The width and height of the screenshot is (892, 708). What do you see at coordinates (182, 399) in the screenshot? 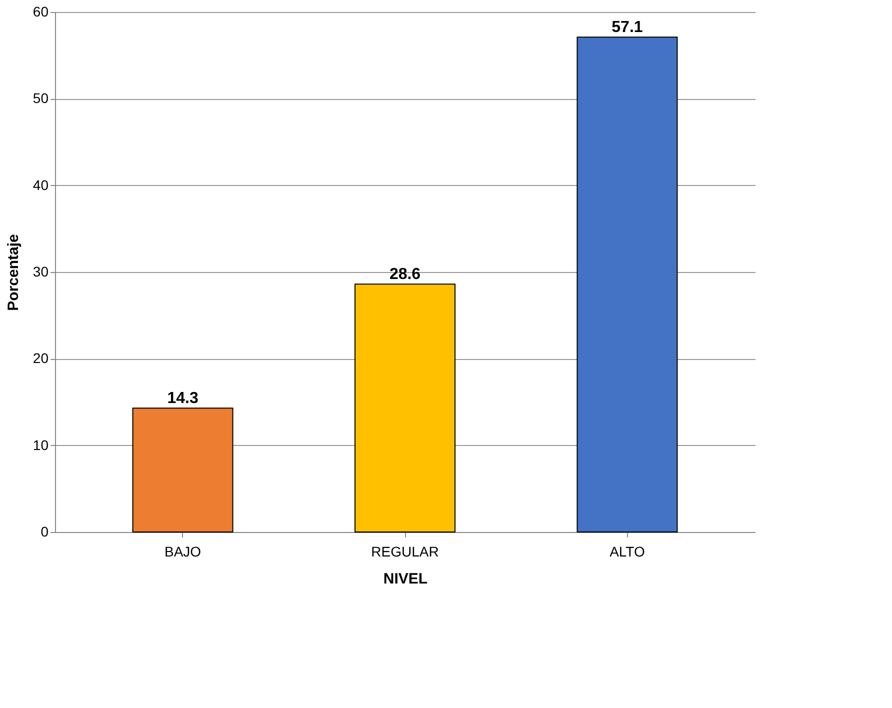
I see `data-label: 14.3` at bounding box center [182, 399].